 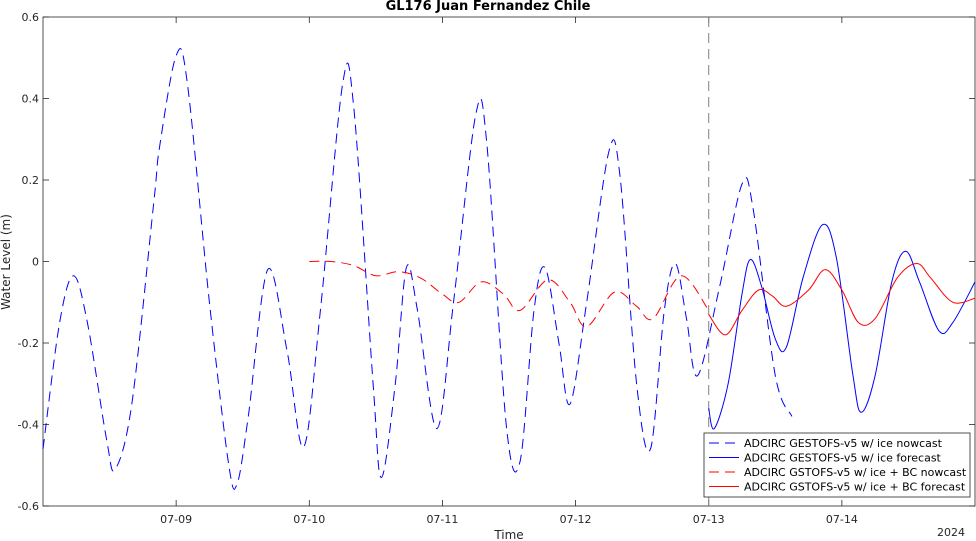 What do you see at coordinates (843, 443) in the screenshot?
I see `legend-entry: ADCIRC GESTOFS-v5 w/ ice nowcast` at bounding box center [843, 443].